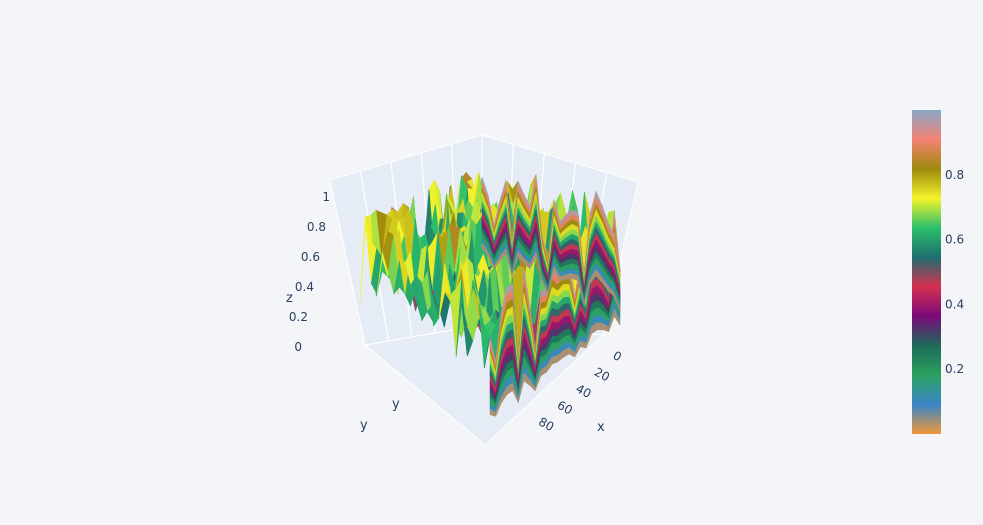 The width and height of the screenshot is (983, 525). Describe the element at coordinates (326, 197) in the screenshot. I see `z-tick-label: 1` at that location.